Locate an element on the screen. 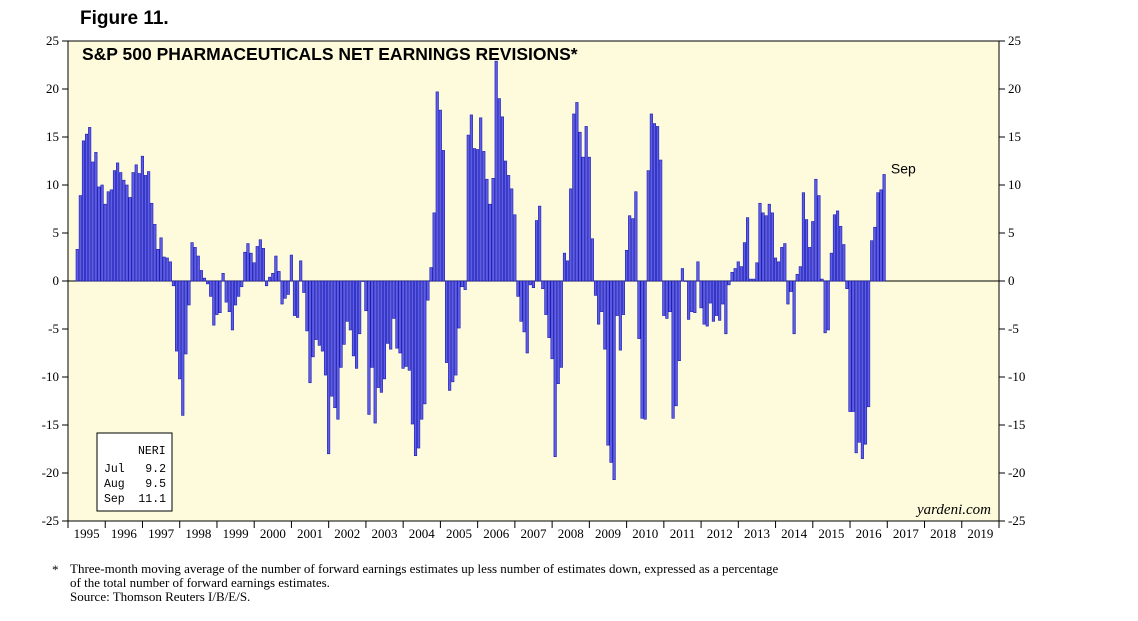 This screenshot has height=621, width=1138. footnote-marker: * is located at coordinates (55, 569).